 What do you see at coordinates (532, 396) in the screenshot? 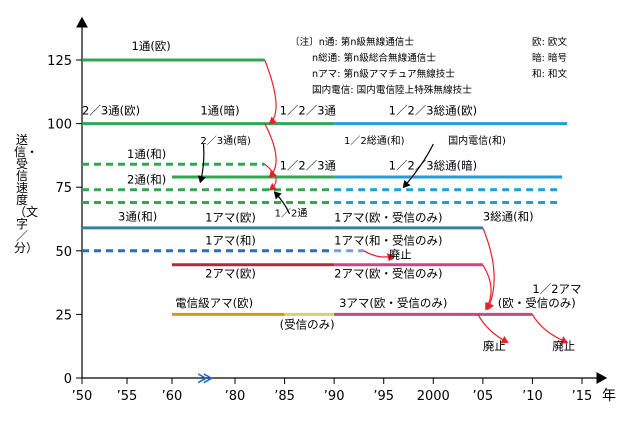
I see `x-tick-label: ’10` at bounding box center [532, 396].